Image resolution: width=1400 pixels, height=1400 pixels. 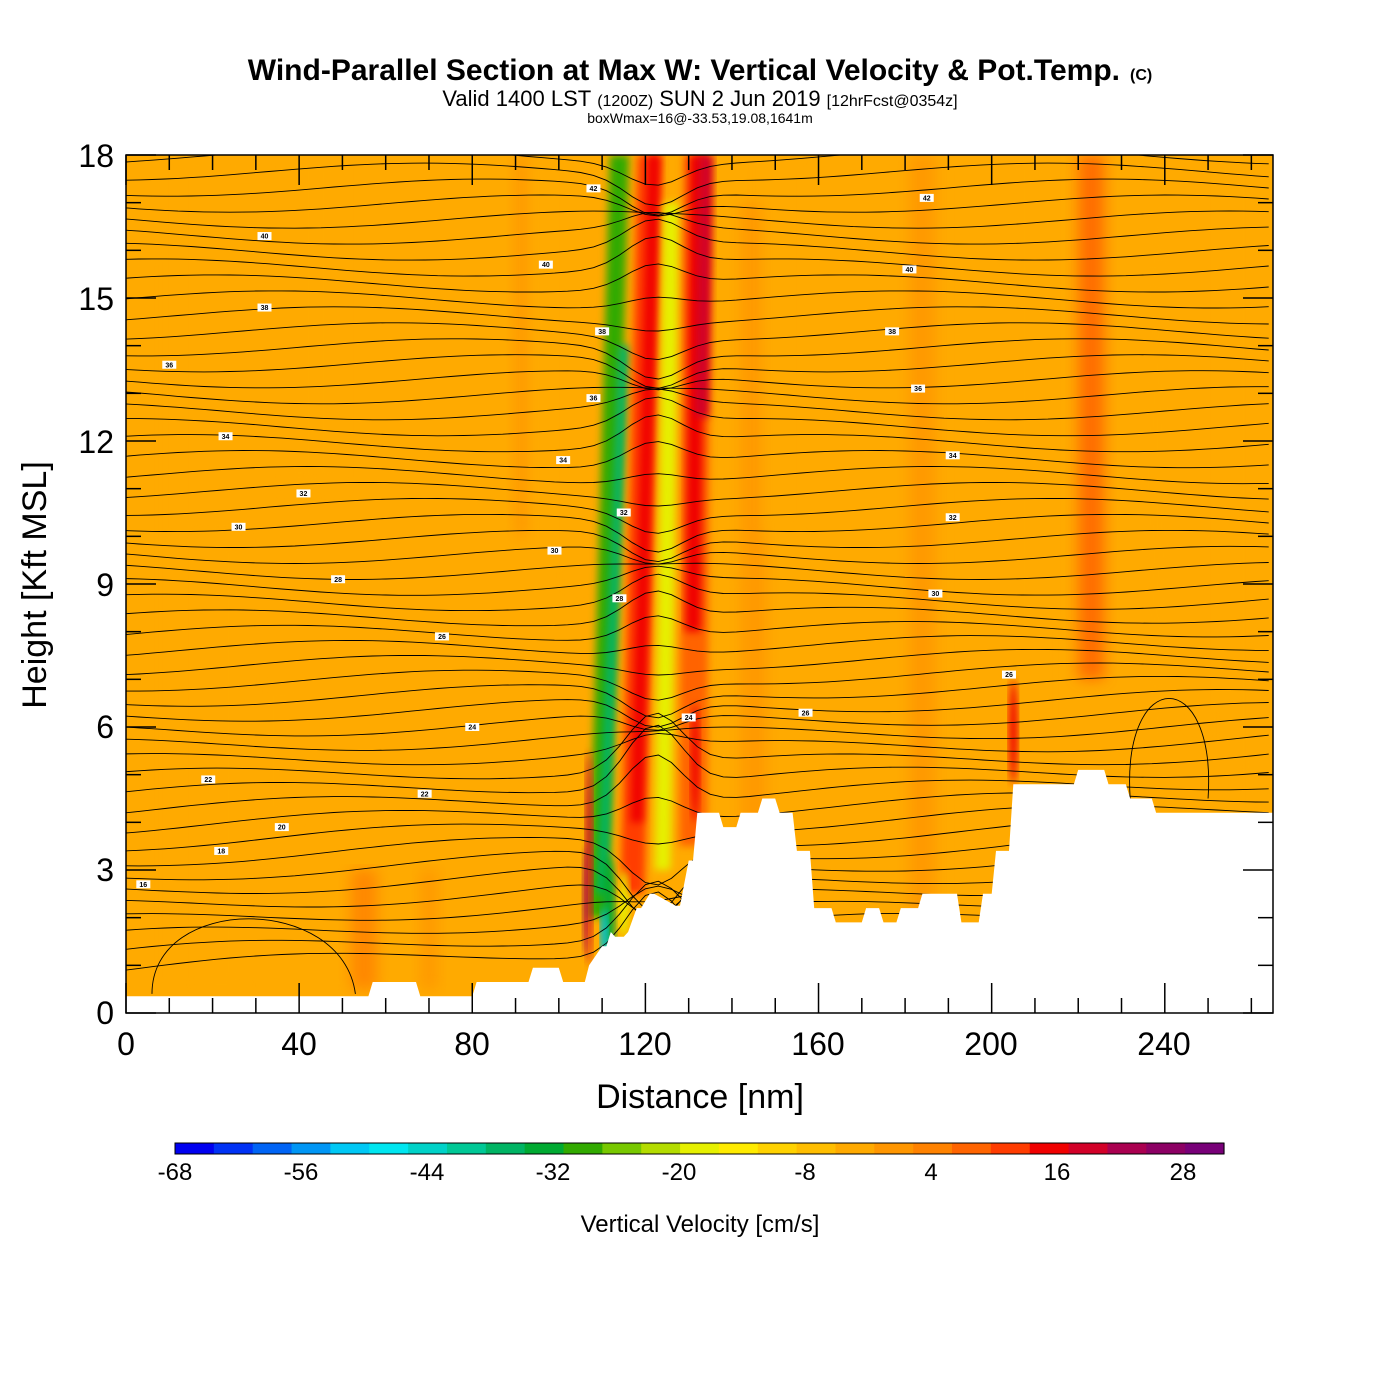 I want to click on colorbar, so click(x=700, y=1148).